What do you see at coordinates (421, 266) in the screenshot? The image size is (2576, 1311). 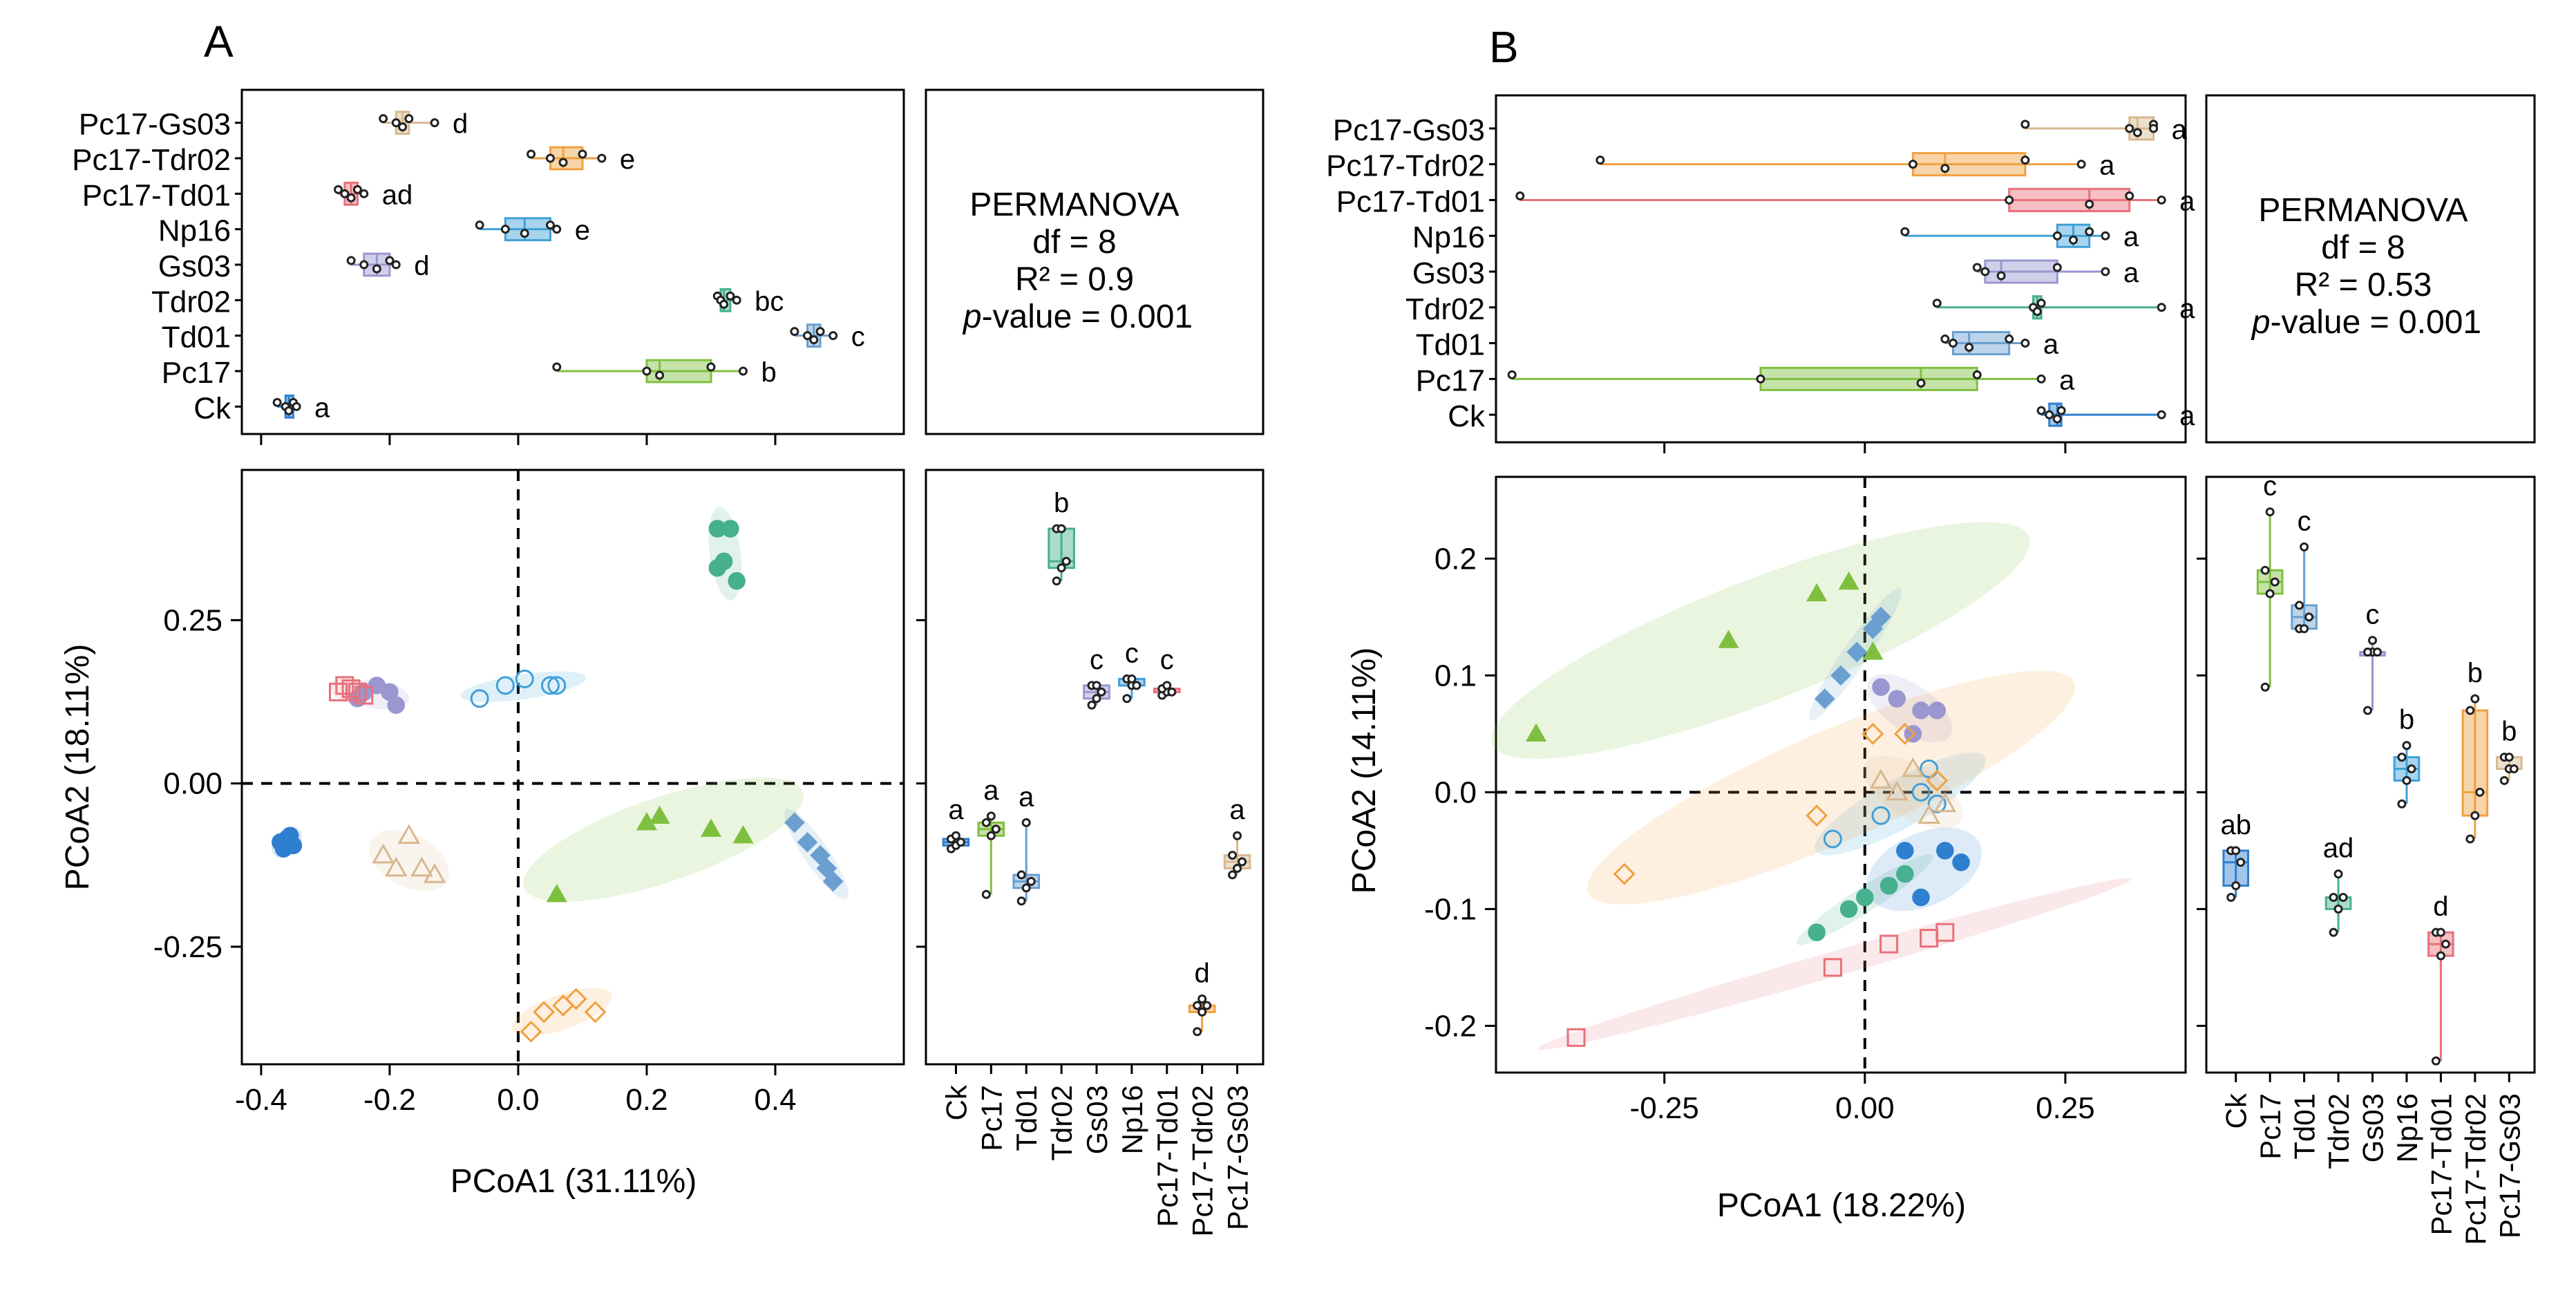 I see `panel-a-top-letter-gs03: d` at bounding box center [421, 266].